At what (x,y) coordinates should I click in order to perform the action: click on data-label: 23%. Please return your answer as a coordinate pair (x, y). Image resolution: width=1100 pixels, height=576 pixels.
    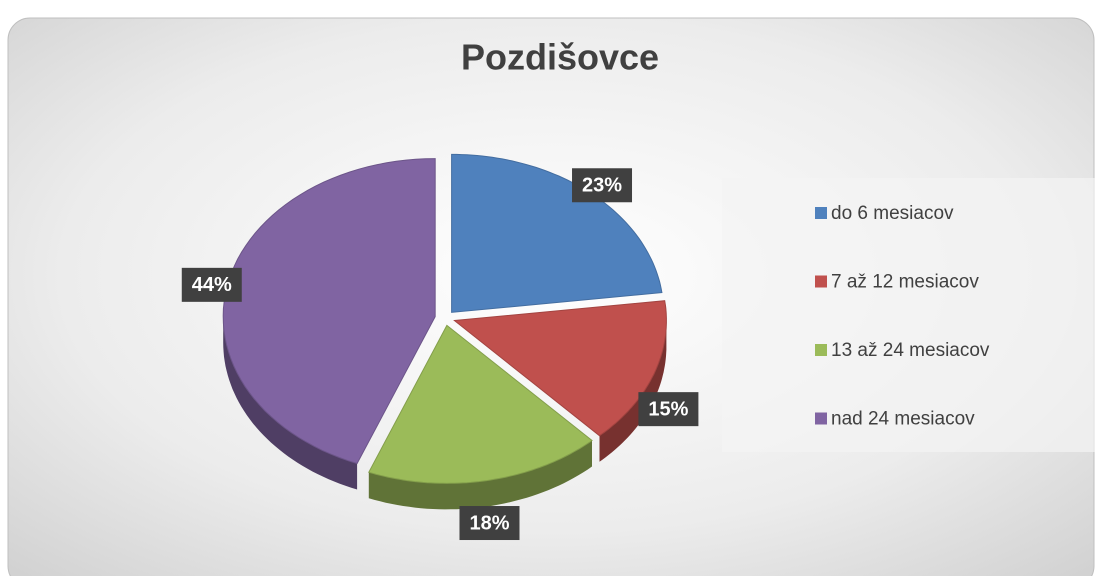
    Looking at the image, I should click on (602, 186).